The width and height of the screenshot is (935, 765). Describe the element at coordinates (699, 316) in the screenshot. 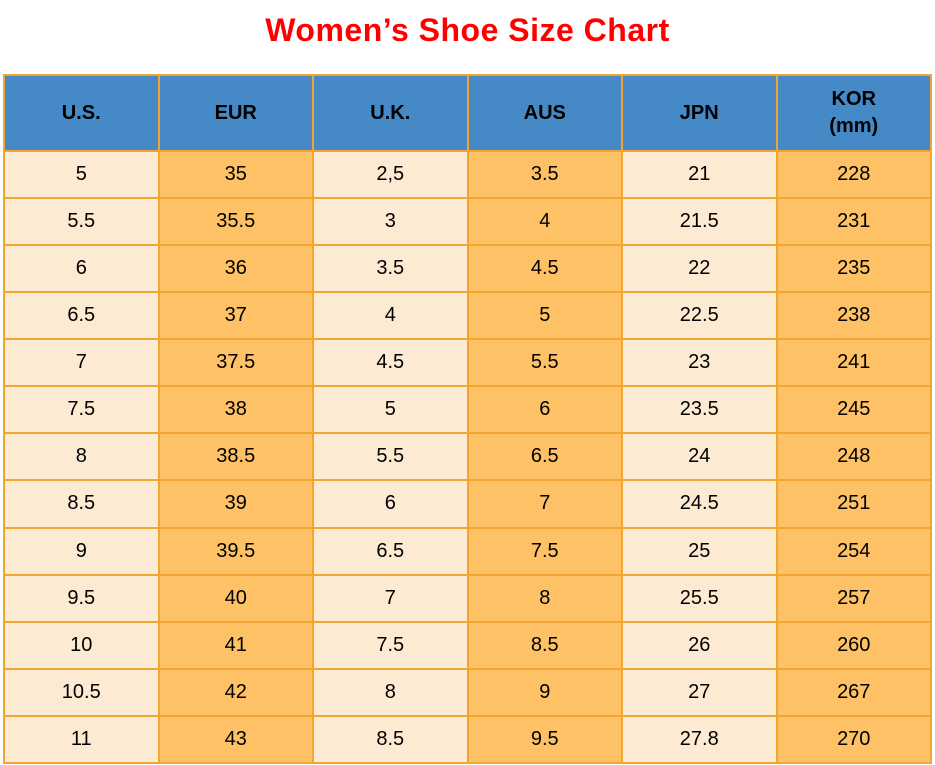

I see `cell: 22.5` at that location.